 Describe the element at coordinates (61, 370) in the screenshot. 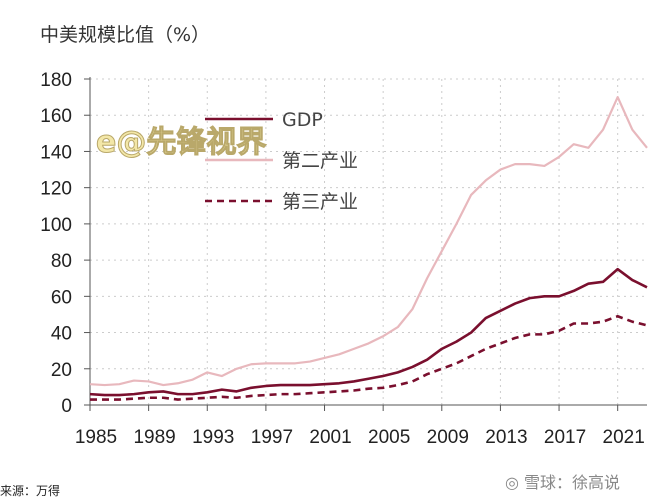

I see `y-tick-label: 20` at that location.